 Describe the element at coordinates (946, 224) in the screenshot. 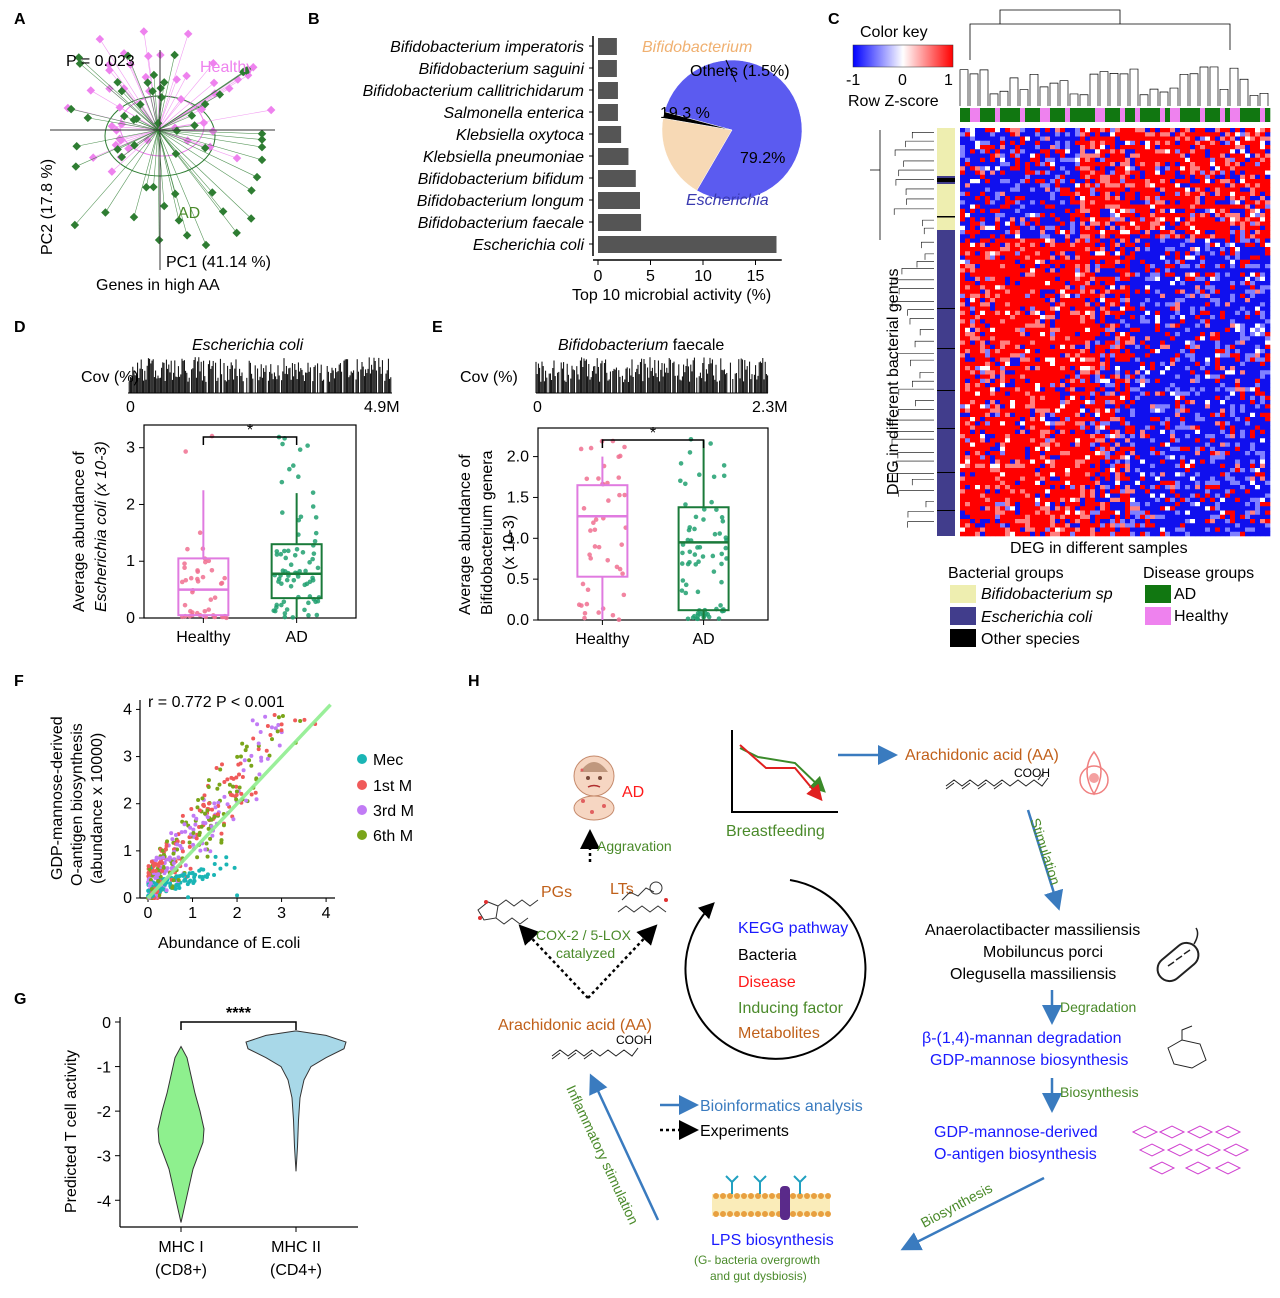

I see `heatmap-group-bifido` at that location.